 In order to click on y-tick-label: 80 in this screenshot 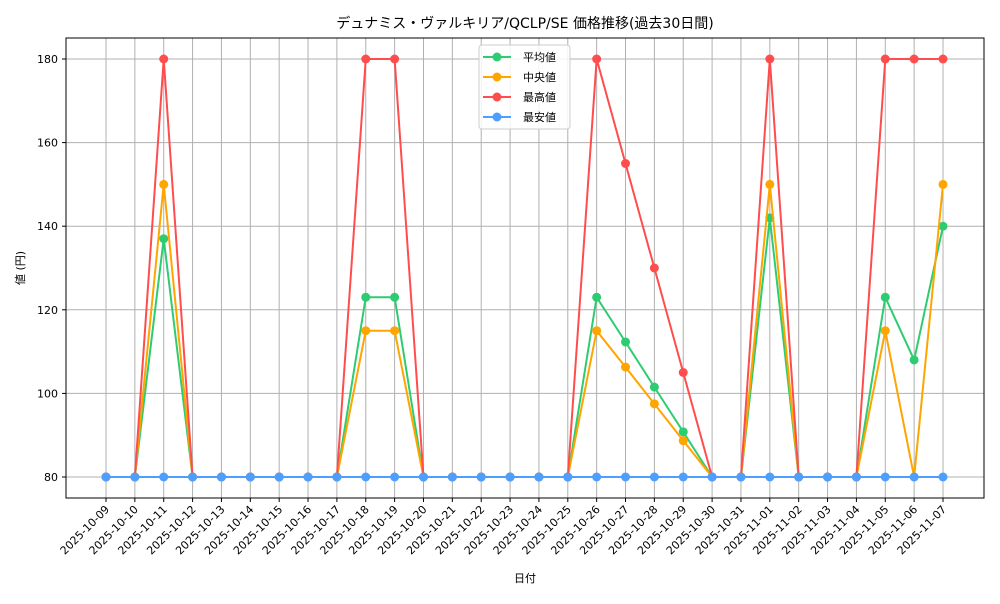, I will do `click(51, 477)`.